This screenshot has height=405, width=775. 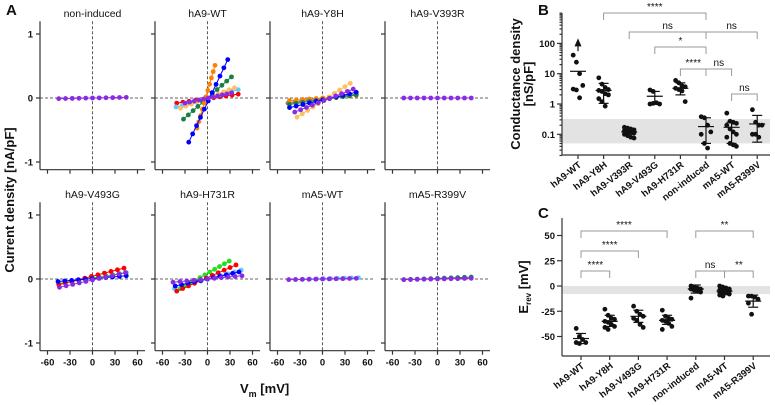 What do you see at coordinates (115, 363) in the screenshot?
I see `x-tick-label: 30` at bounding box center [115, 363].